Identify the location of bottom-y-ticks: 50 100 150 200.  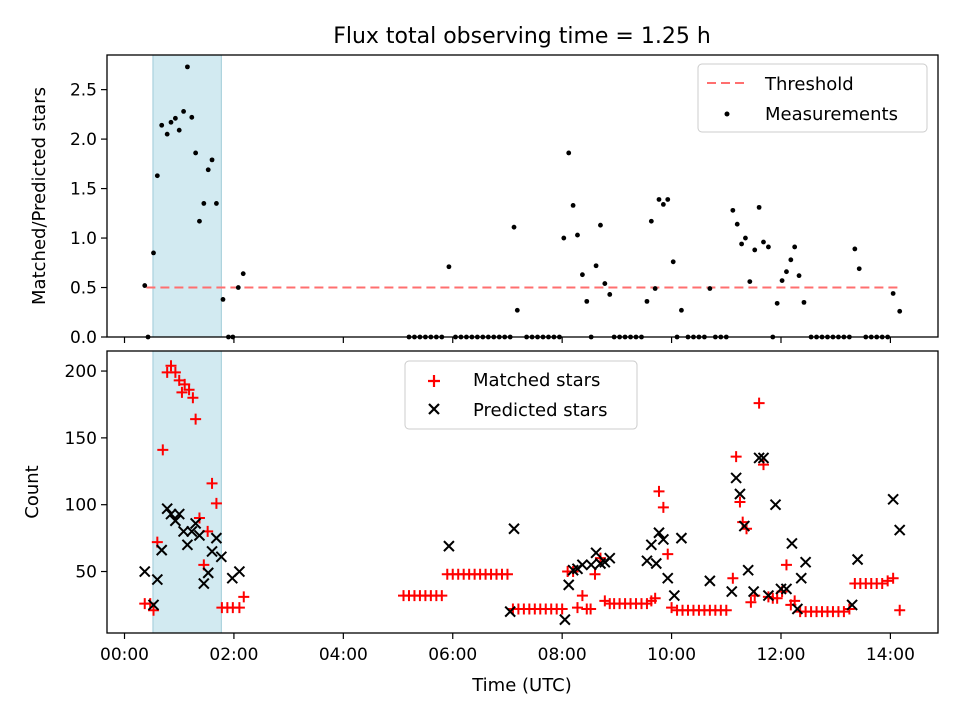
(86, 472).